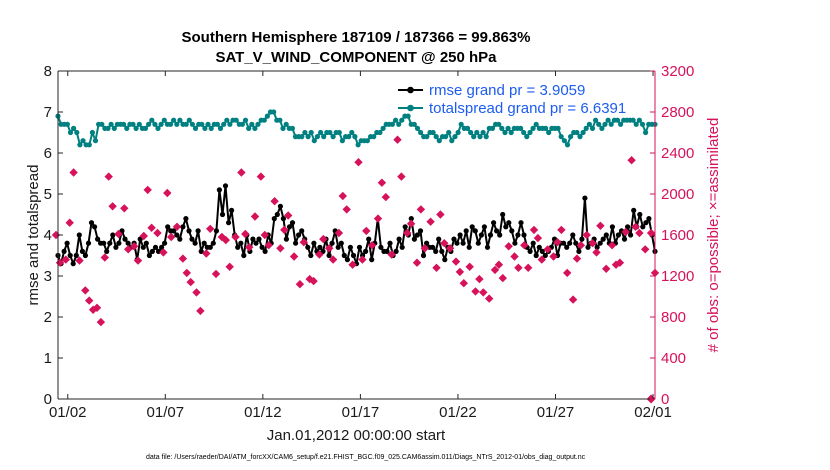 This screenshot has height=470, width=830. What do you see at coordinates (48, 317) in the screenshot?
I see `y-tick-label-left-2: 2` at bounding box center [48, 317].